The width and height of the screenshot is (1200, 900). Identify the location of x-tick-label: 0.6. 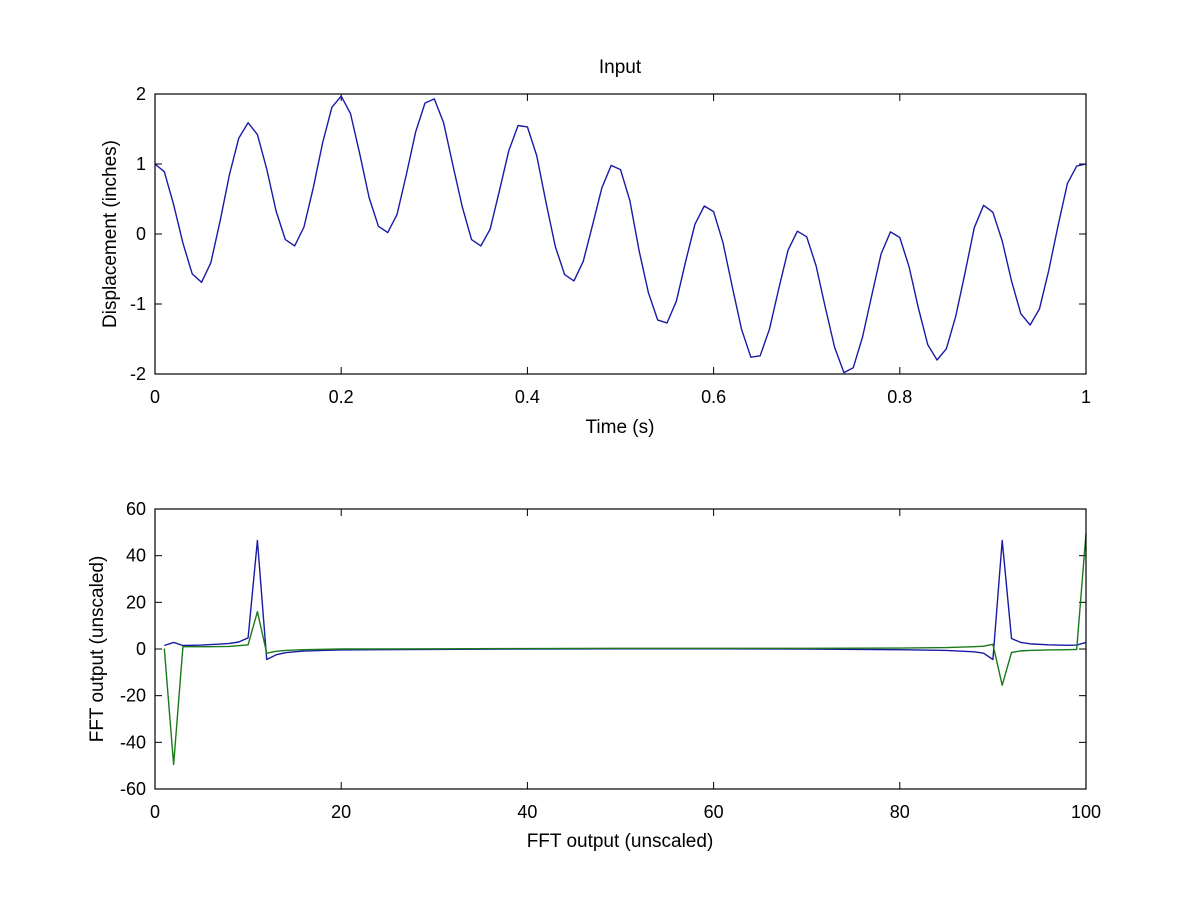
(713, 397).